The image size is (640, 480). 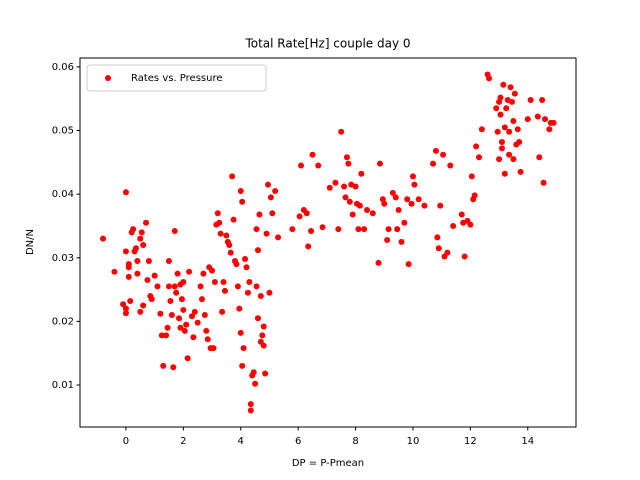 What do you see at coordinates (63, 194) in the screenshot?
I see `y-tick-label: 0.04` at bounding box center [63, 194].